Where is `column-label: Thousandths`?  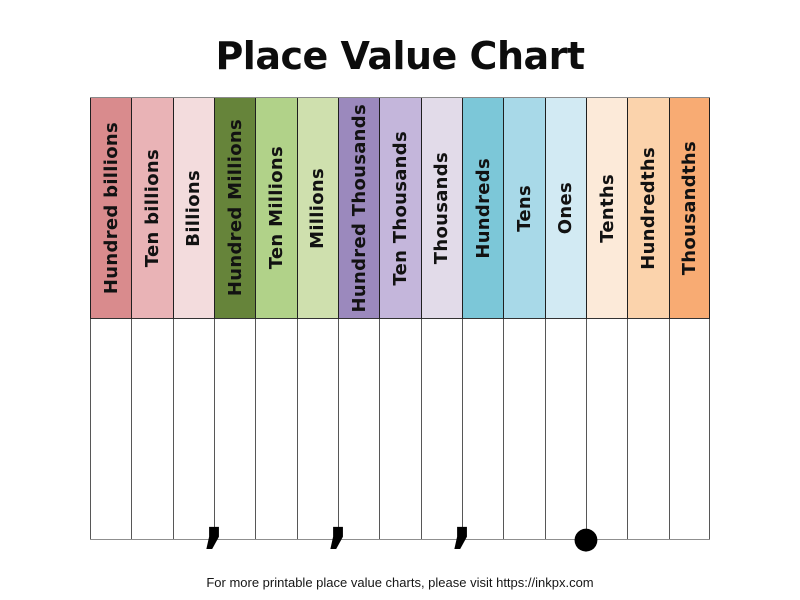 column-label: Thousandths is located at coordinates (689, 208).